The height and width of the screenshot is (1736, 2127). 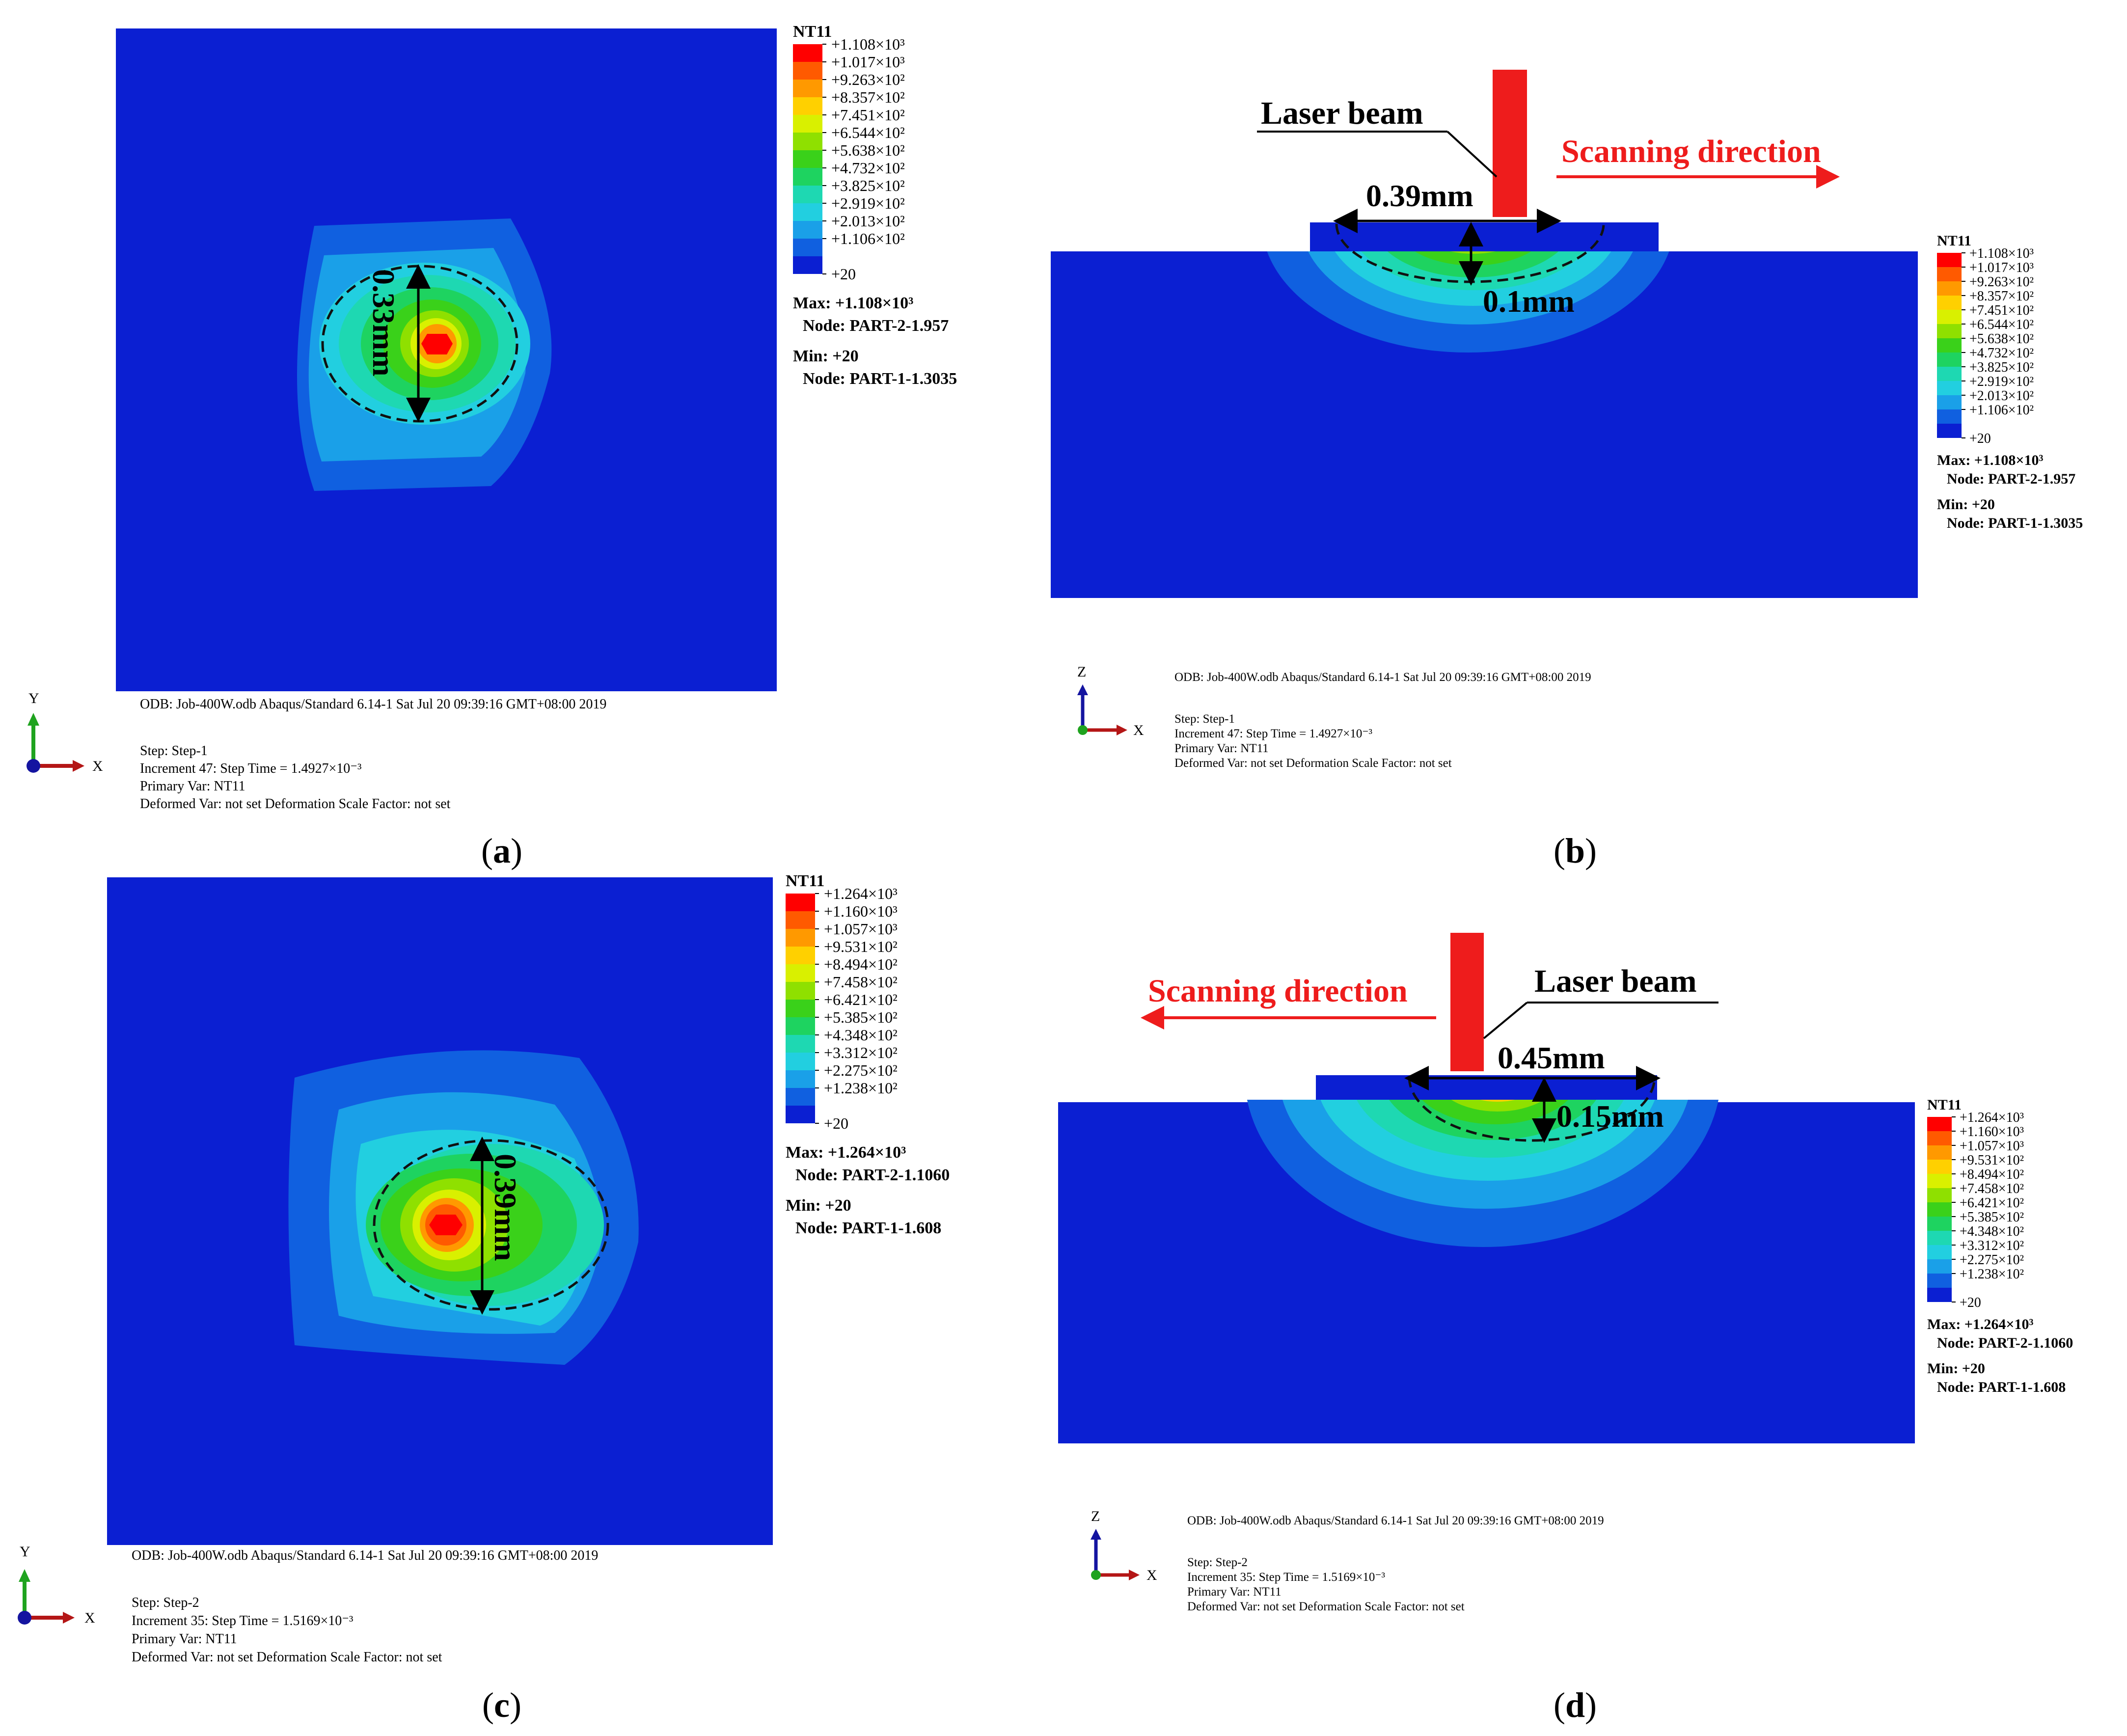 What do you see at coordinates (876, 326) in the screenshot?
I see `legend-max-node: Node: PART-2-1.957` at bounding box center [876, 326].